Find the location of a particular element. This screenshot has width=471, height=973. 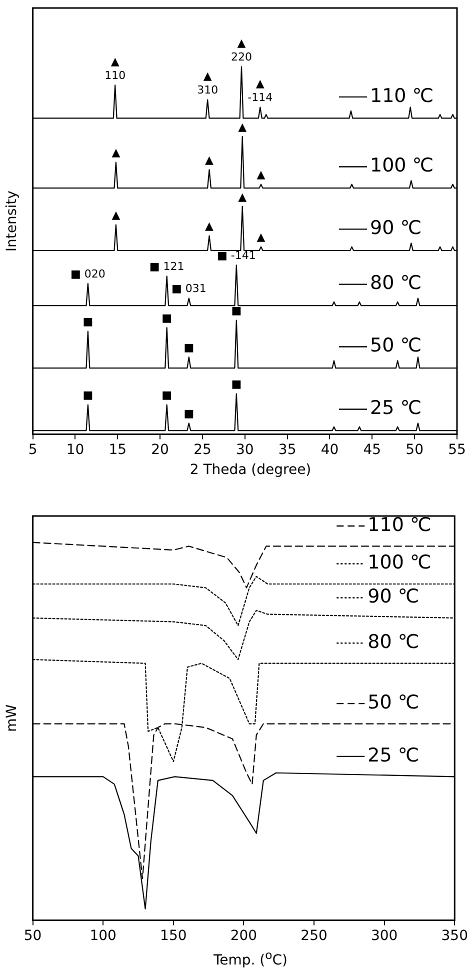

x-tick-label: 25 is located at coordinates (203, 450).